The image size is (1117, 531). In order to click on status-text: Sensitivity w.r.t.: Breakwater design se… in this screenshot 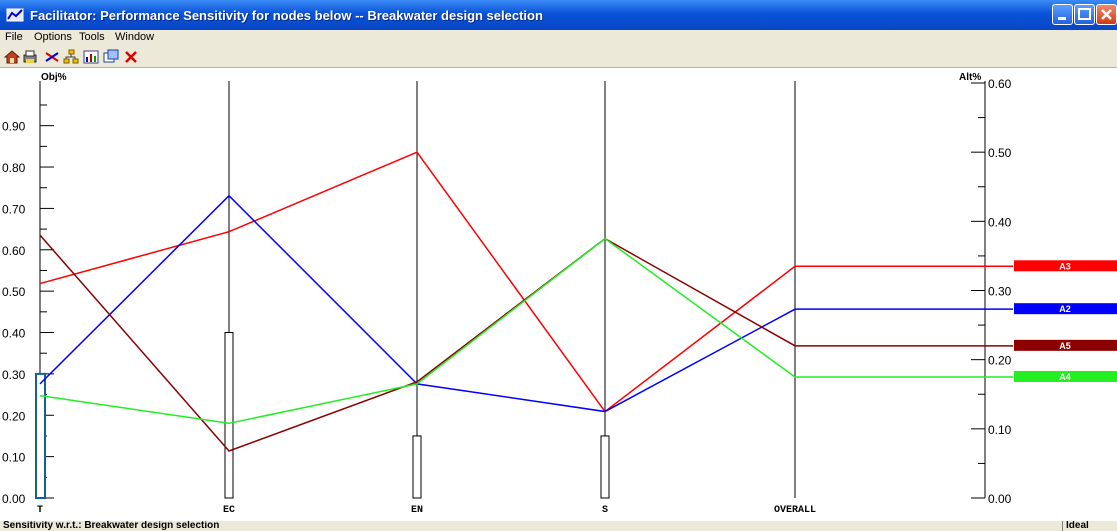, I will do `click(111, 526)`.